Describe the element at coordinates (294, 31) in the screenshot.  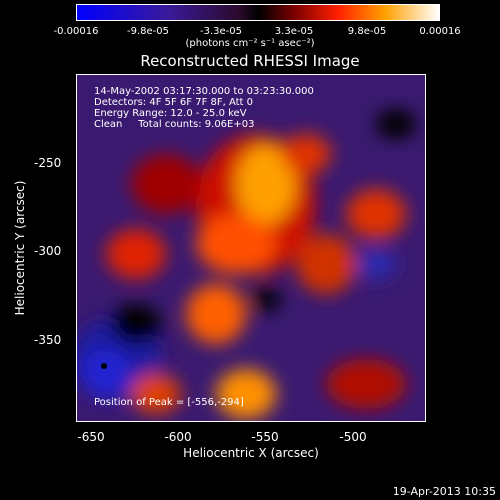
I see `colorbar-label: 3.3e-05` at that location.